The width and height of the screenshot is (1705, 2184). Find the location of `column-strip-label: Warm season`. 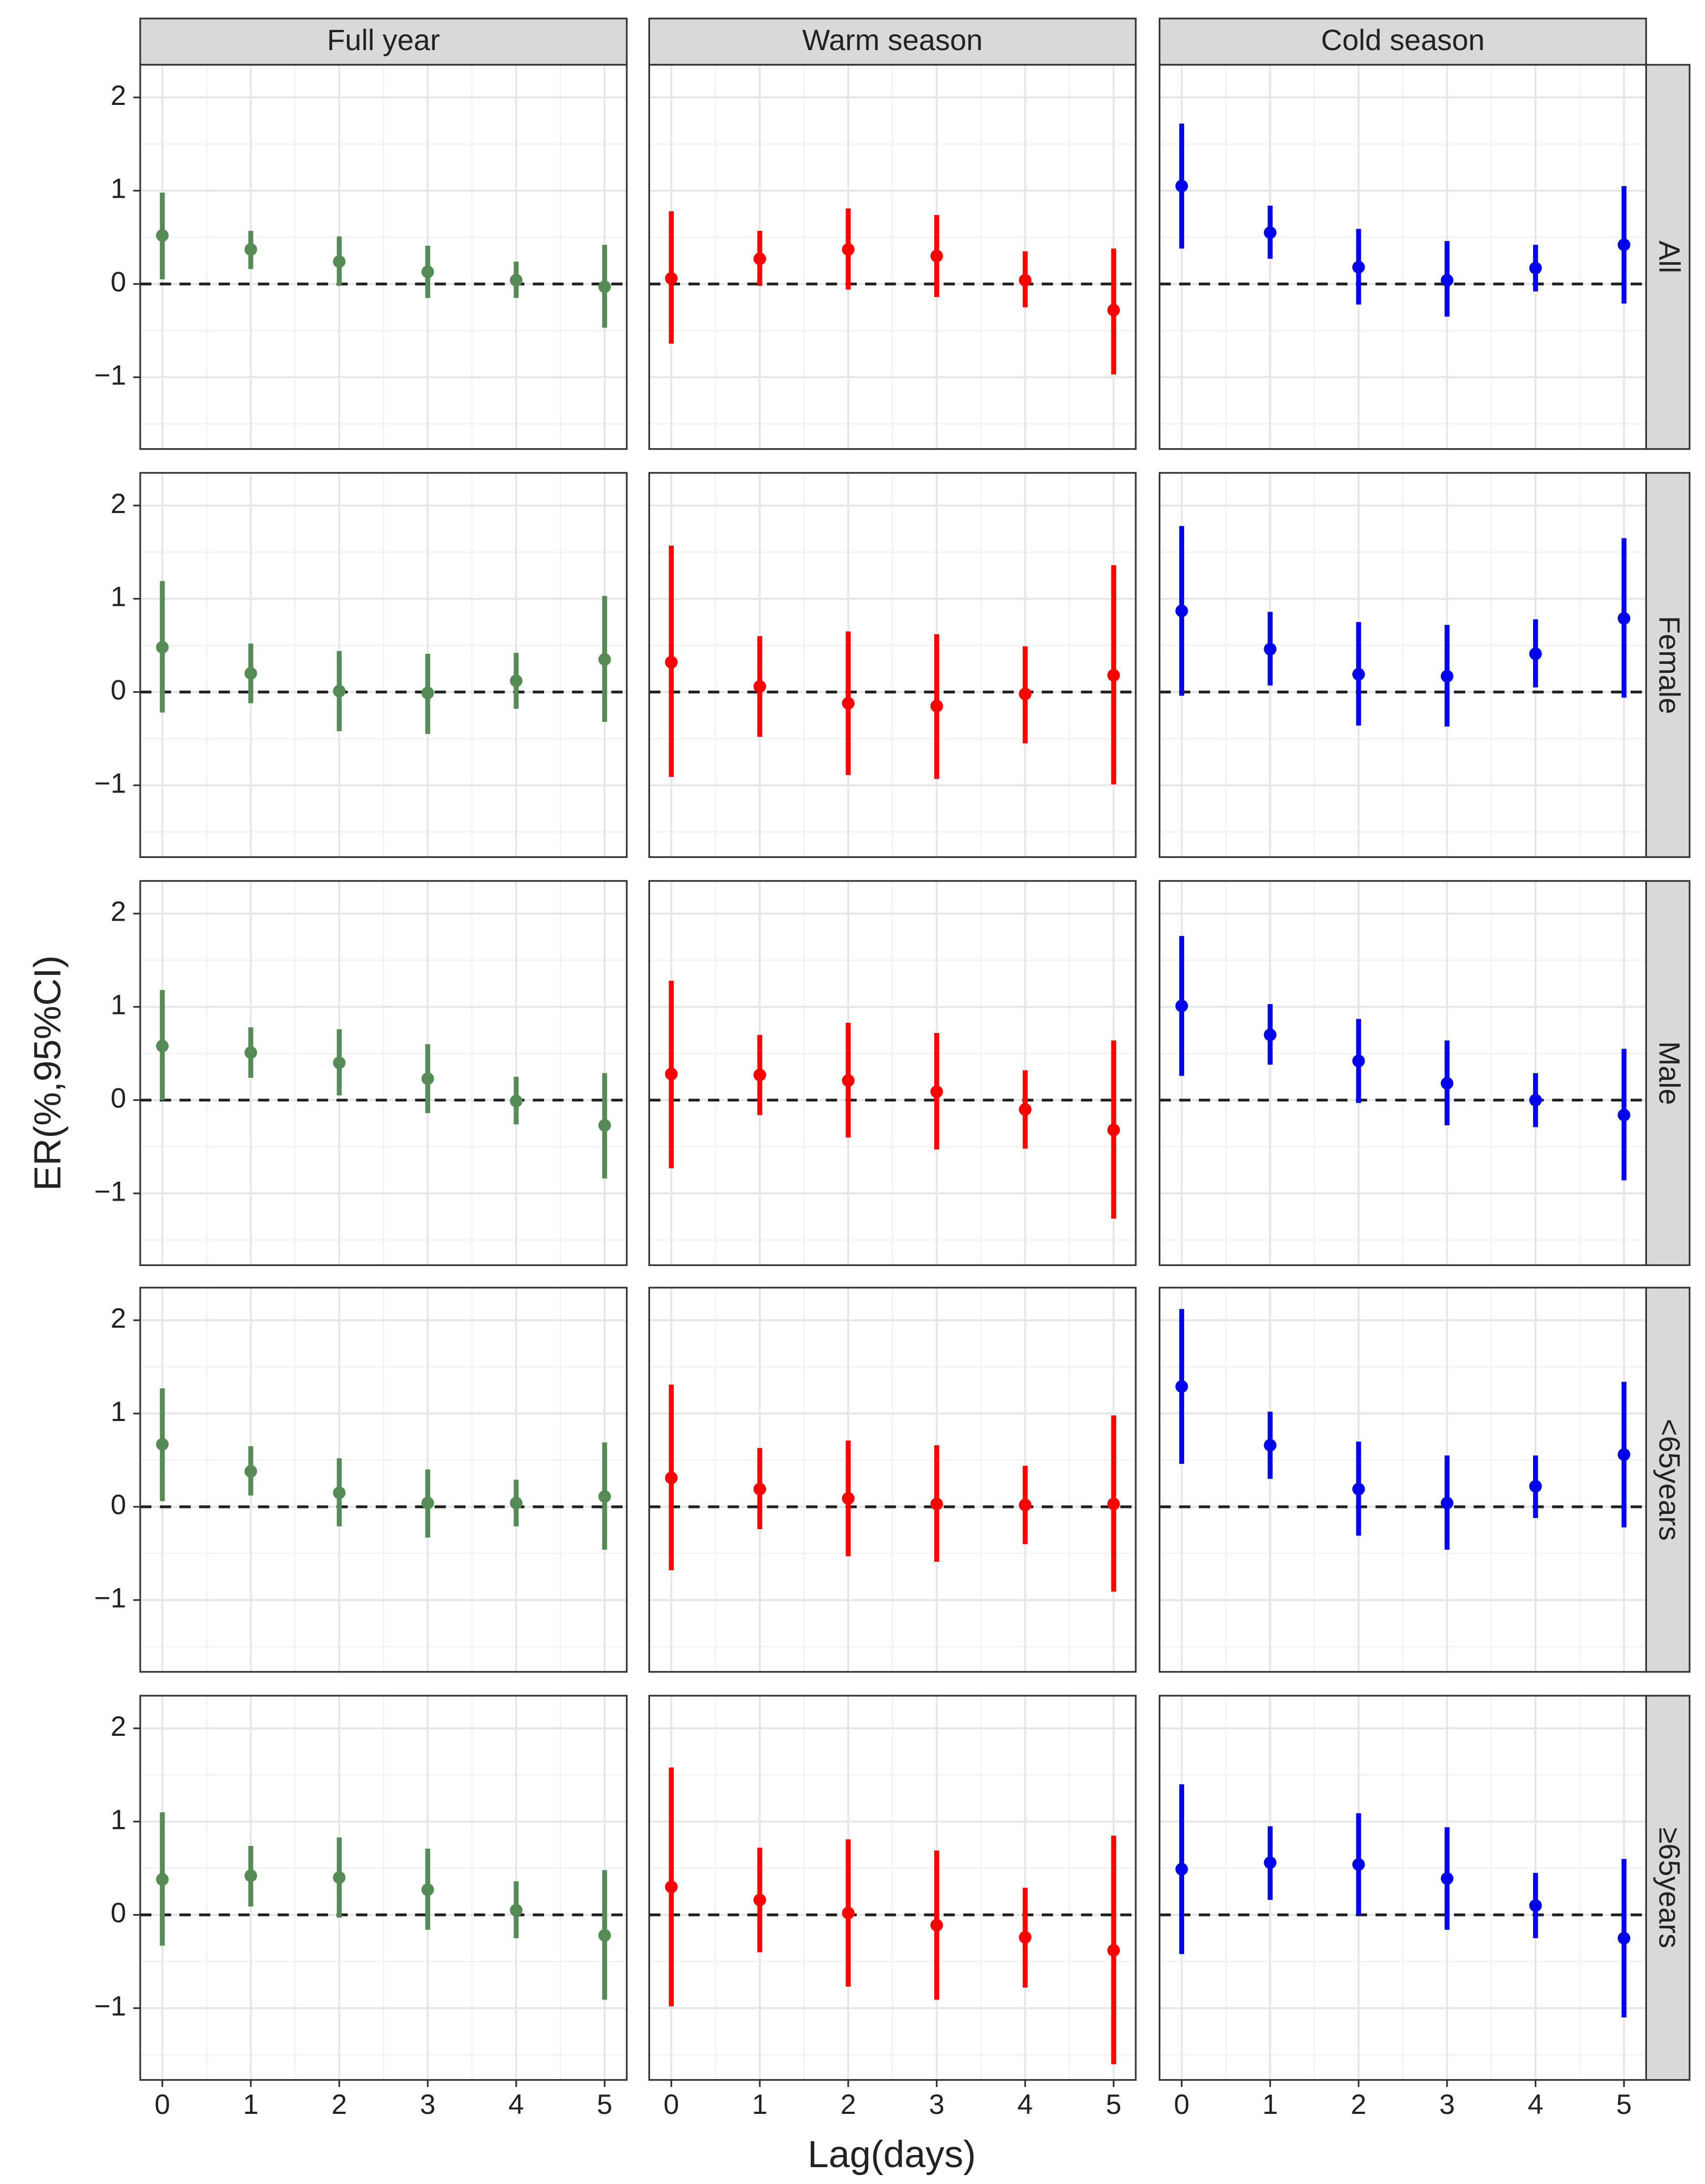

column-strip-label: Warm season is located at coordinates (892, 39).